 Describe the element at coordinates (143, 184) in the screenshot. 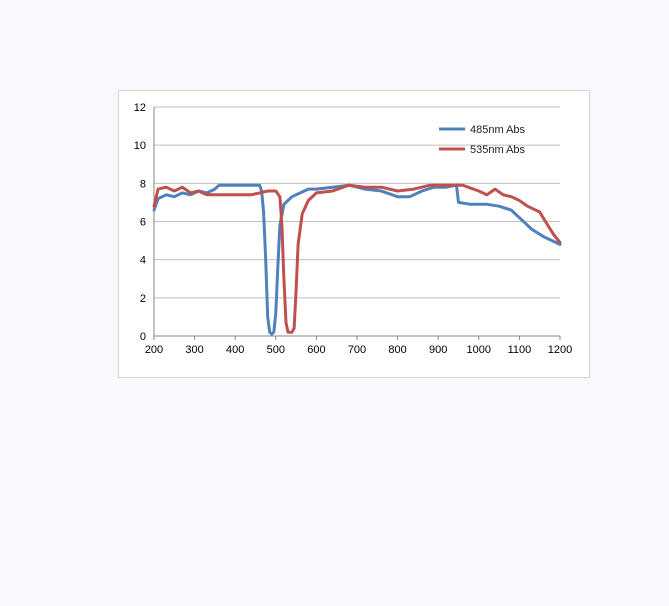

I see `y-tick-label-8: 8` at that location.